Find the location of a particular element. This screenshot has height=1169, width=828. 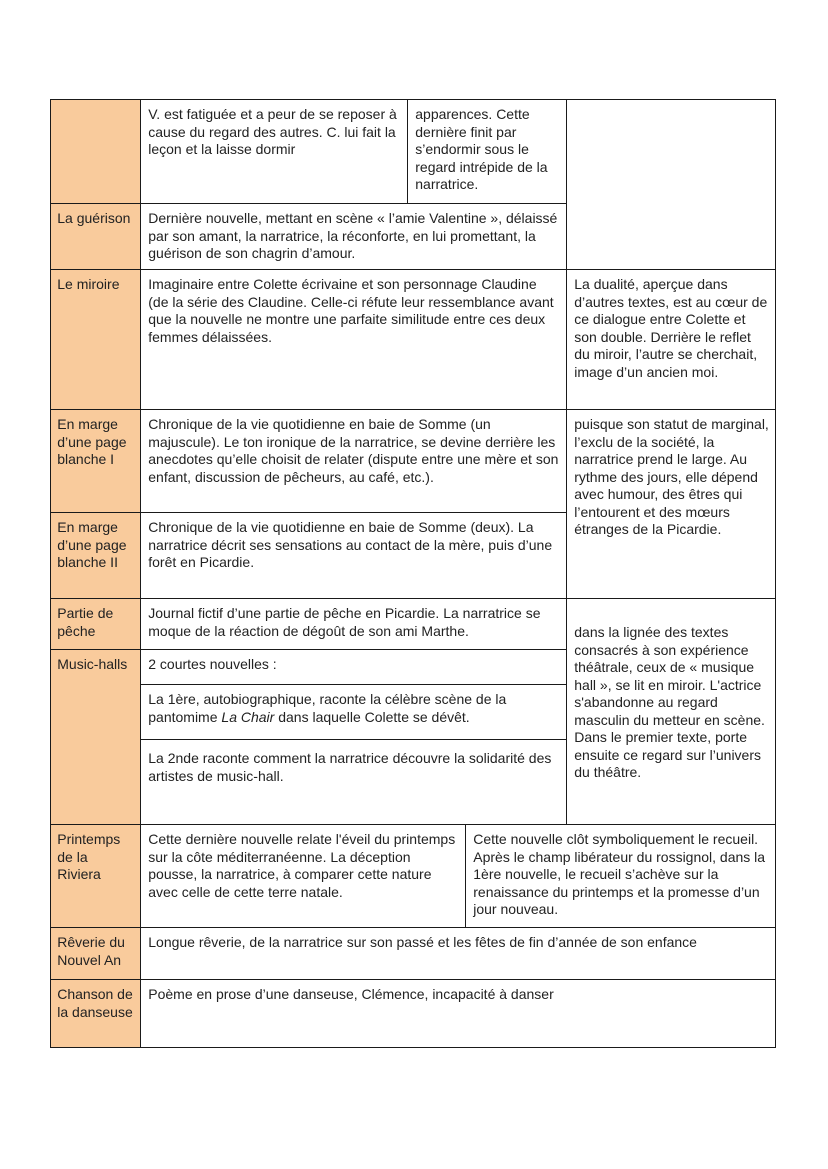

summary-cell: 2 courtes nouvelles : is located at coordinates (354, 667).